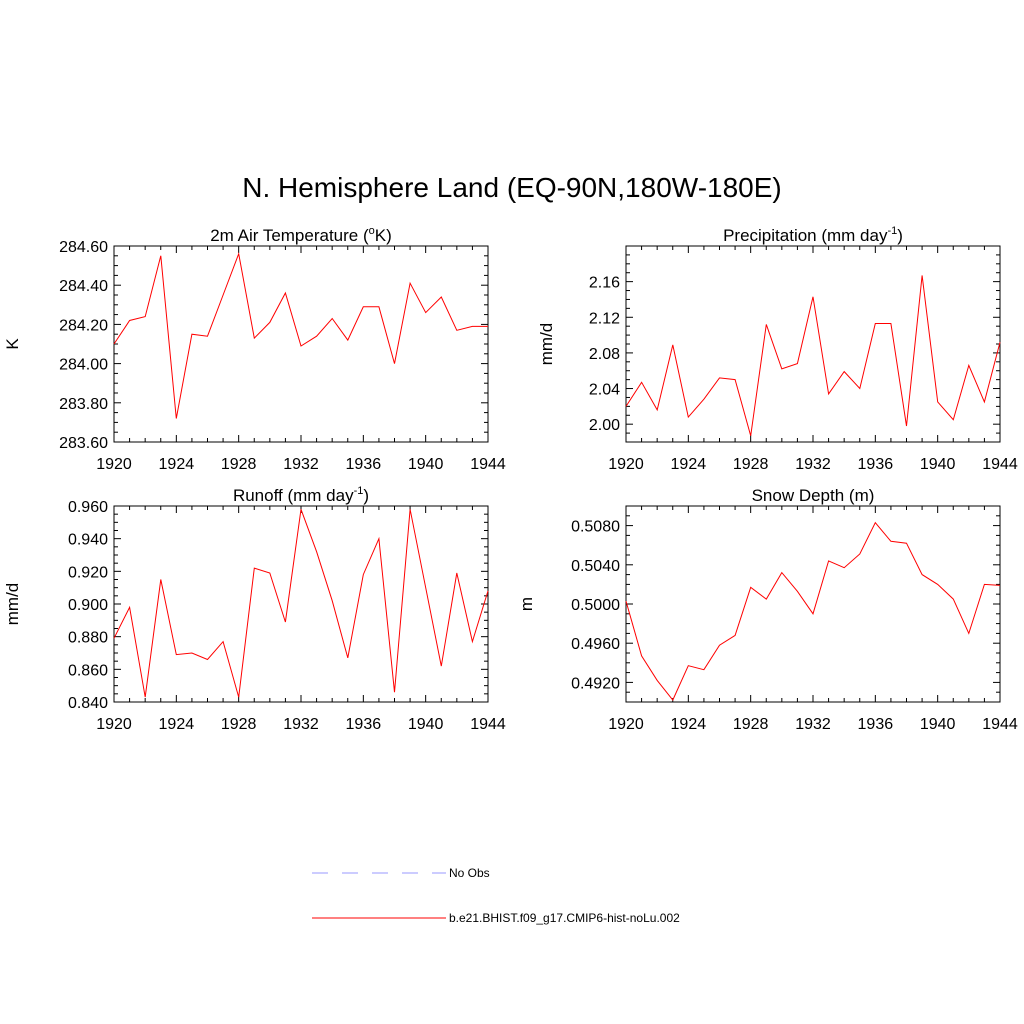 The image size is (1024, 1024). I want to click on y-tick-label: 2.00, so click(604, 425).